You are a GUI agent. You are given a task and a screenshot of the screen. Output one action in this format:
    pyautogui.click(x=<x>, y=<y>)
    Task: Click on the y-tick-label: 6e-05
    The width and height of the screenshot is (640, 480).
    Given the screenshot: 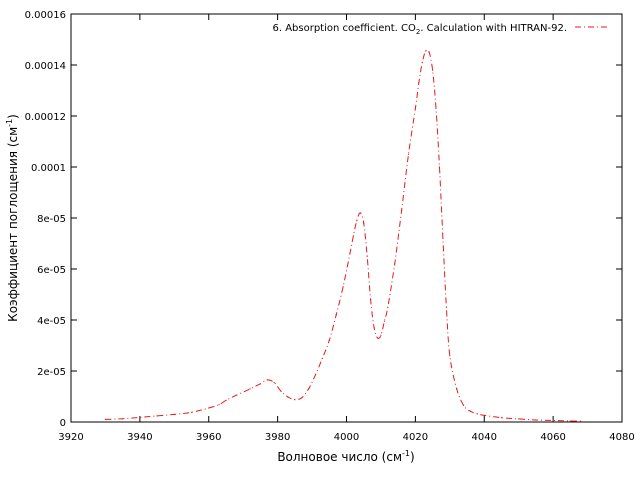 What is the action you would take?
    pyautogui.click(x=51, y=270)
    